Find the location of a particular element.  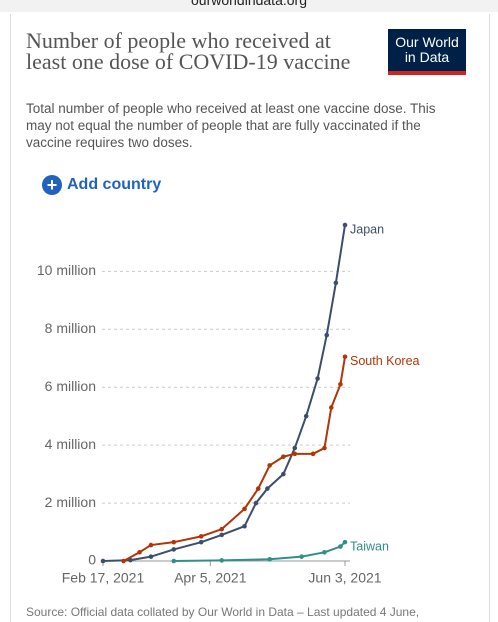

y-tick-label: 2 million is located at coordinates (70, 502).